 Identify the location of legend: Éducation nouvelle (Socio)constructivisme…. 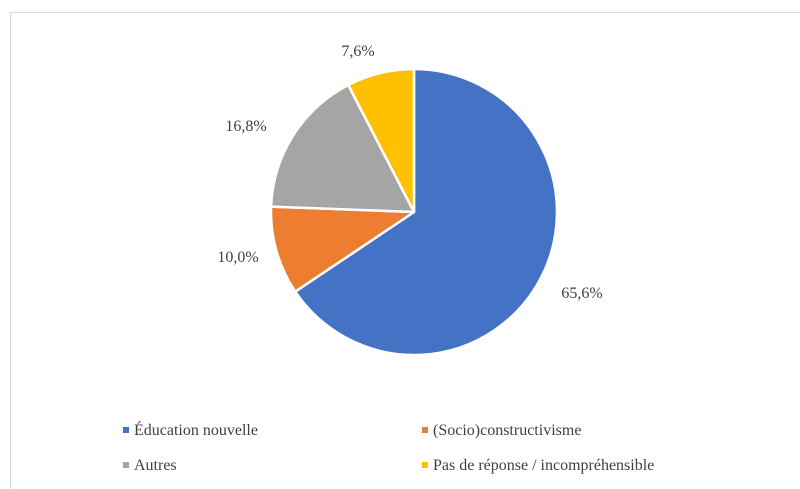
(388, 447).